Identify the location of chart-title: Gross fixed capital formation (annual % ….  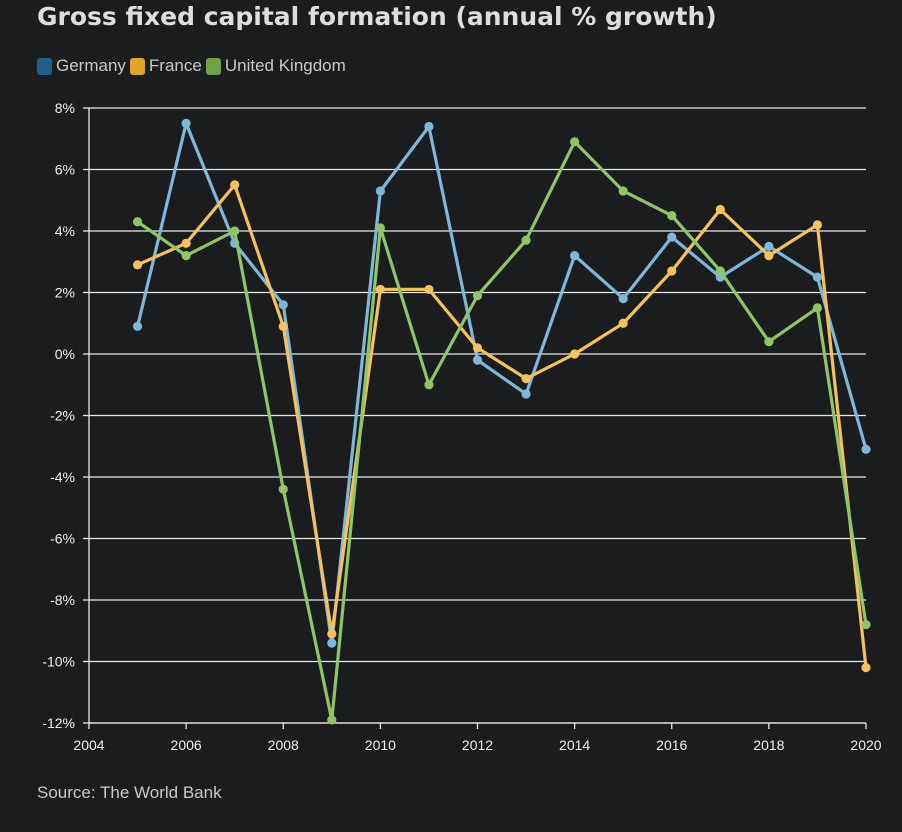
(377, 16).